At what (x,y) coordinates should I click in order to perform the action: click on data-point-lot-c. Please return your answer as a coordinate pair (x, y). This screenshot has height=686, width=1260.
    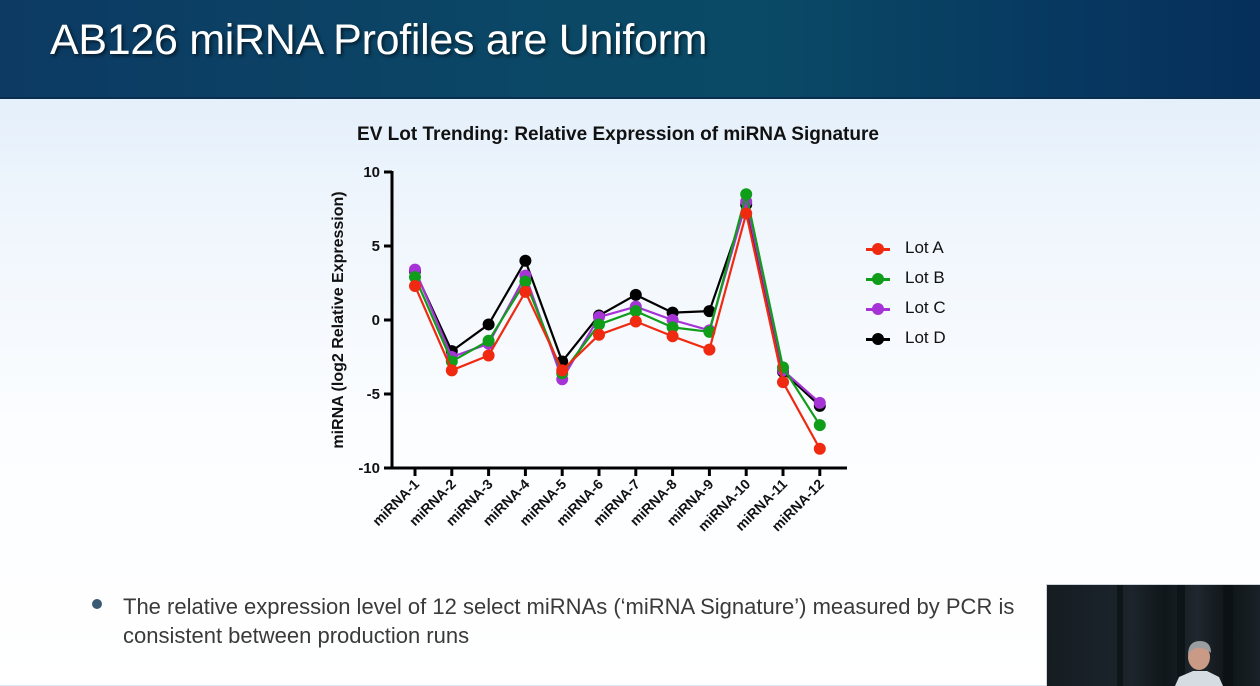
    Looking at the image, I should click on (819, 402).